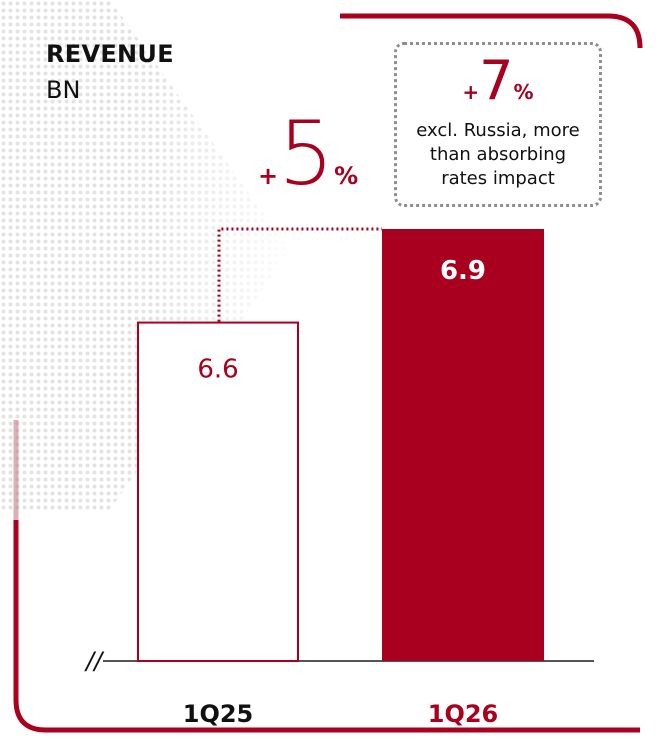  What do you see at coordinates (268, 176) in the screenshot?
I see `growth-sign: +` at bounding box center [268, 176].